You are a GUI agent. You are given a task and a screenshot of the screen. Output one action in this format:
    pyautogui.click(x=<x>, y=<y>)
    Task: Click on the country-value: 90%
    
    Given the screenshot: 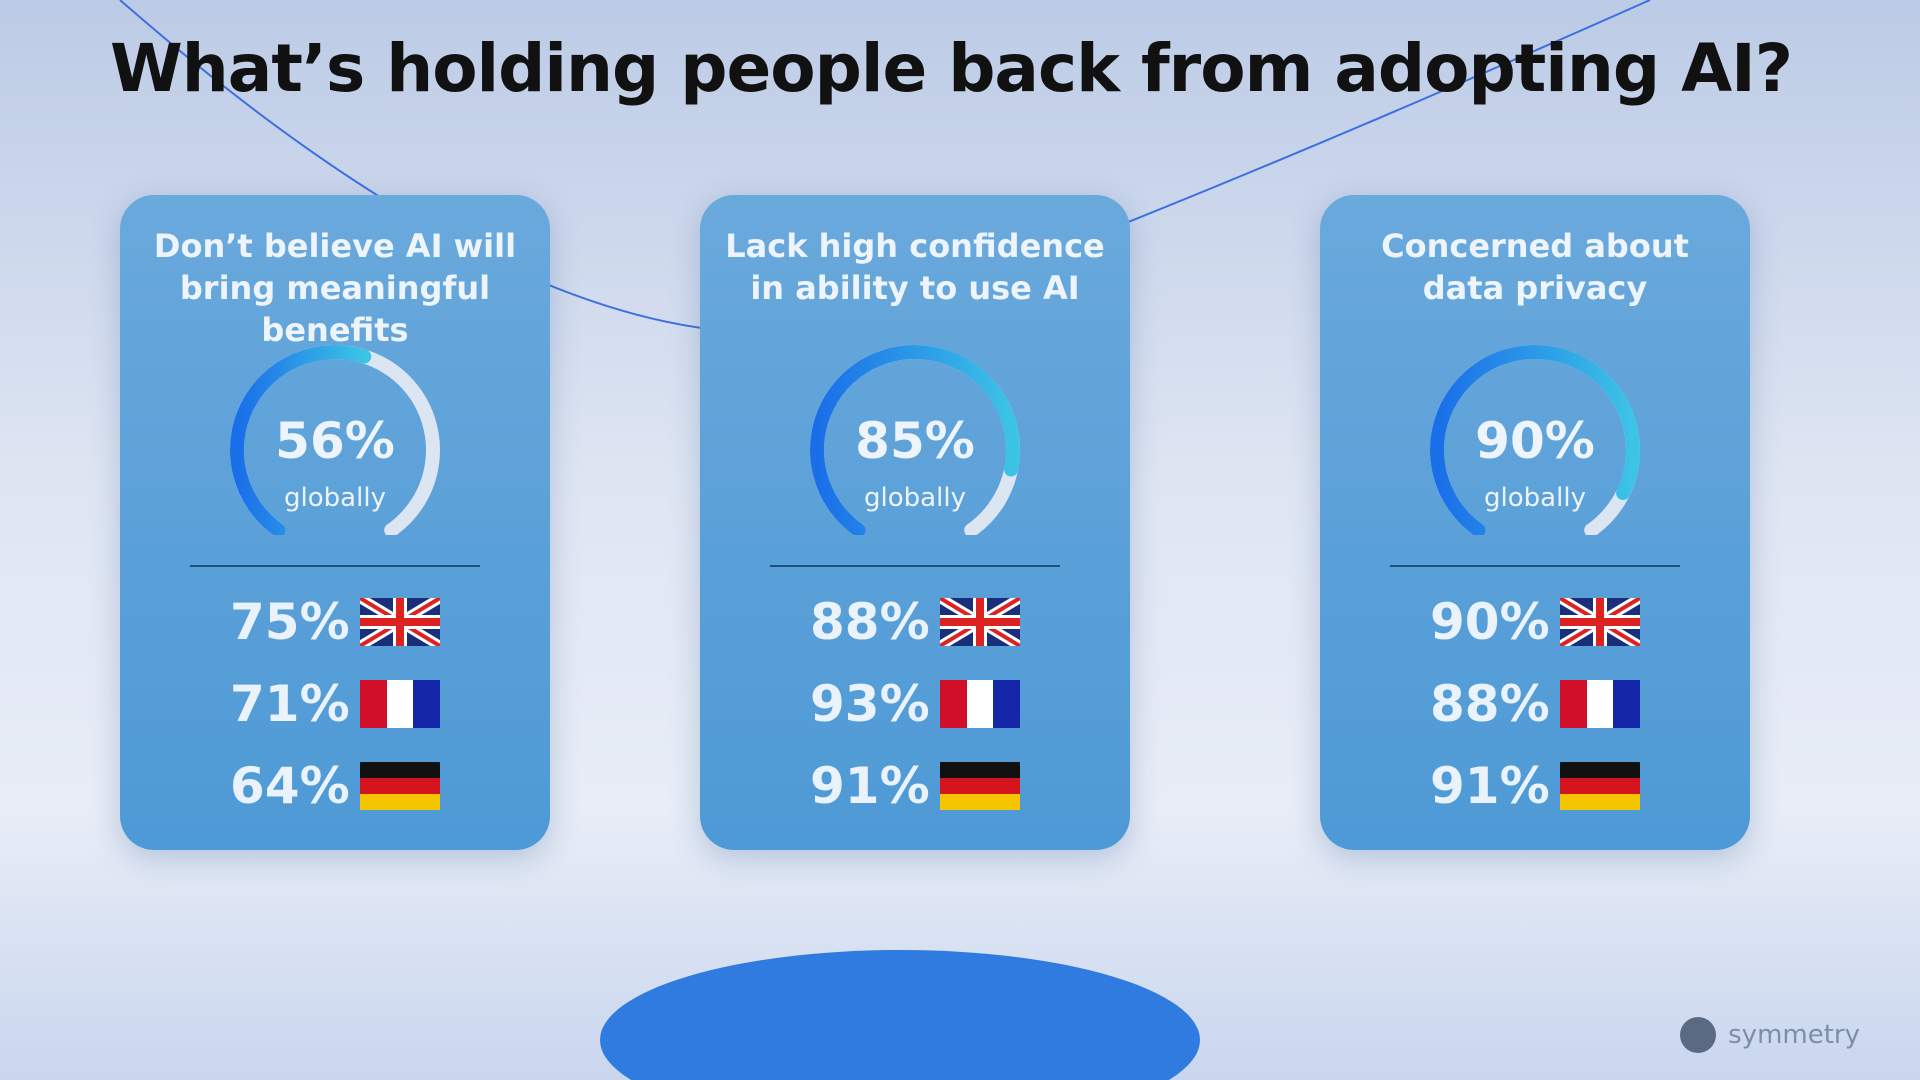 What is the action you would take?
    pyautogui.click(x=1490, y=622)
    